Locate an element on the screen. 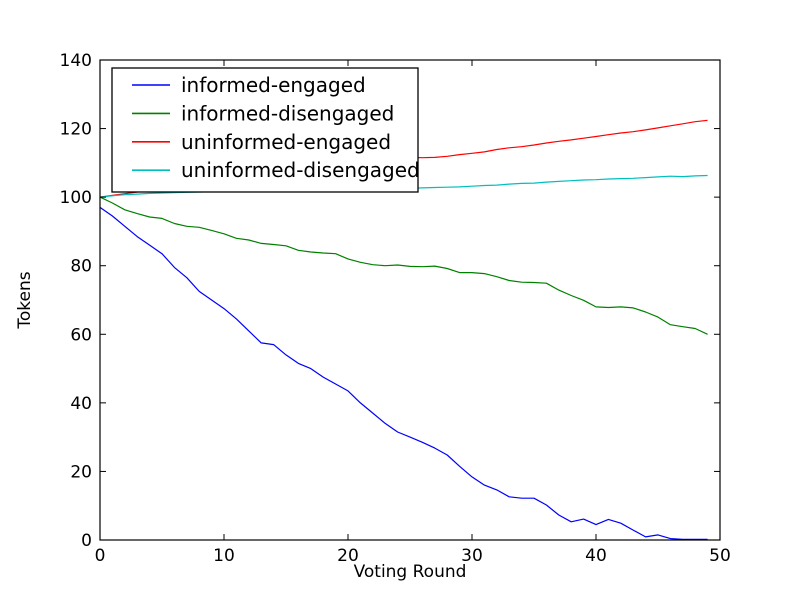 Image resolution: width=800 pixels, height=600 pixels. y-tick-label: 0 is located at coordinates (86, 541).